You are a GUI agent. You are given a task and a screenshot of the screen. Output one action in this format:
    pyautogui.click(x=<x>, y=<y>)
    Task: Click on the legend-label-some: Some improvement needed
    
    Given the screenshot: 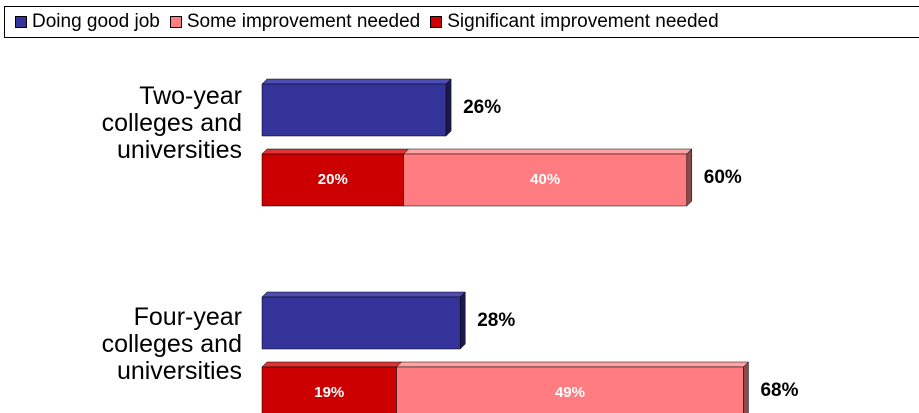 What is the action you would take?
    pyautogui.click(x=303, y=21)
    